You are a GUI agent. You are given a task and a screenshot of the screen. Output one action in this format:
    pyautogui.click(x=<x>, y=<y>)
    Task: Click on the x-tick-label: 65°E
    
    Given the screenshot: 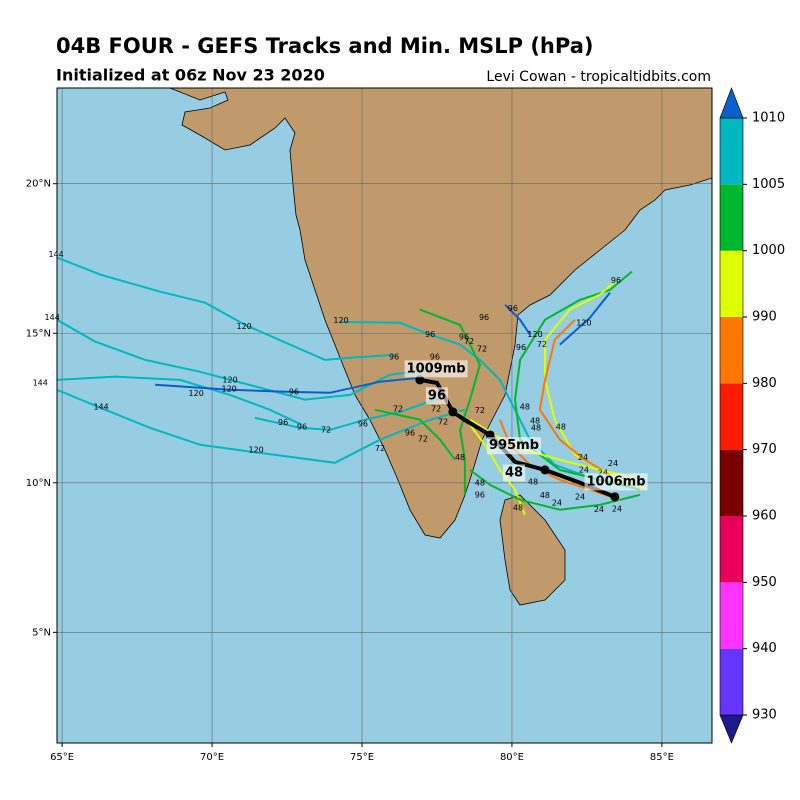 What is the action you would take?
    pyautogui.click(x=62, y=757)
    